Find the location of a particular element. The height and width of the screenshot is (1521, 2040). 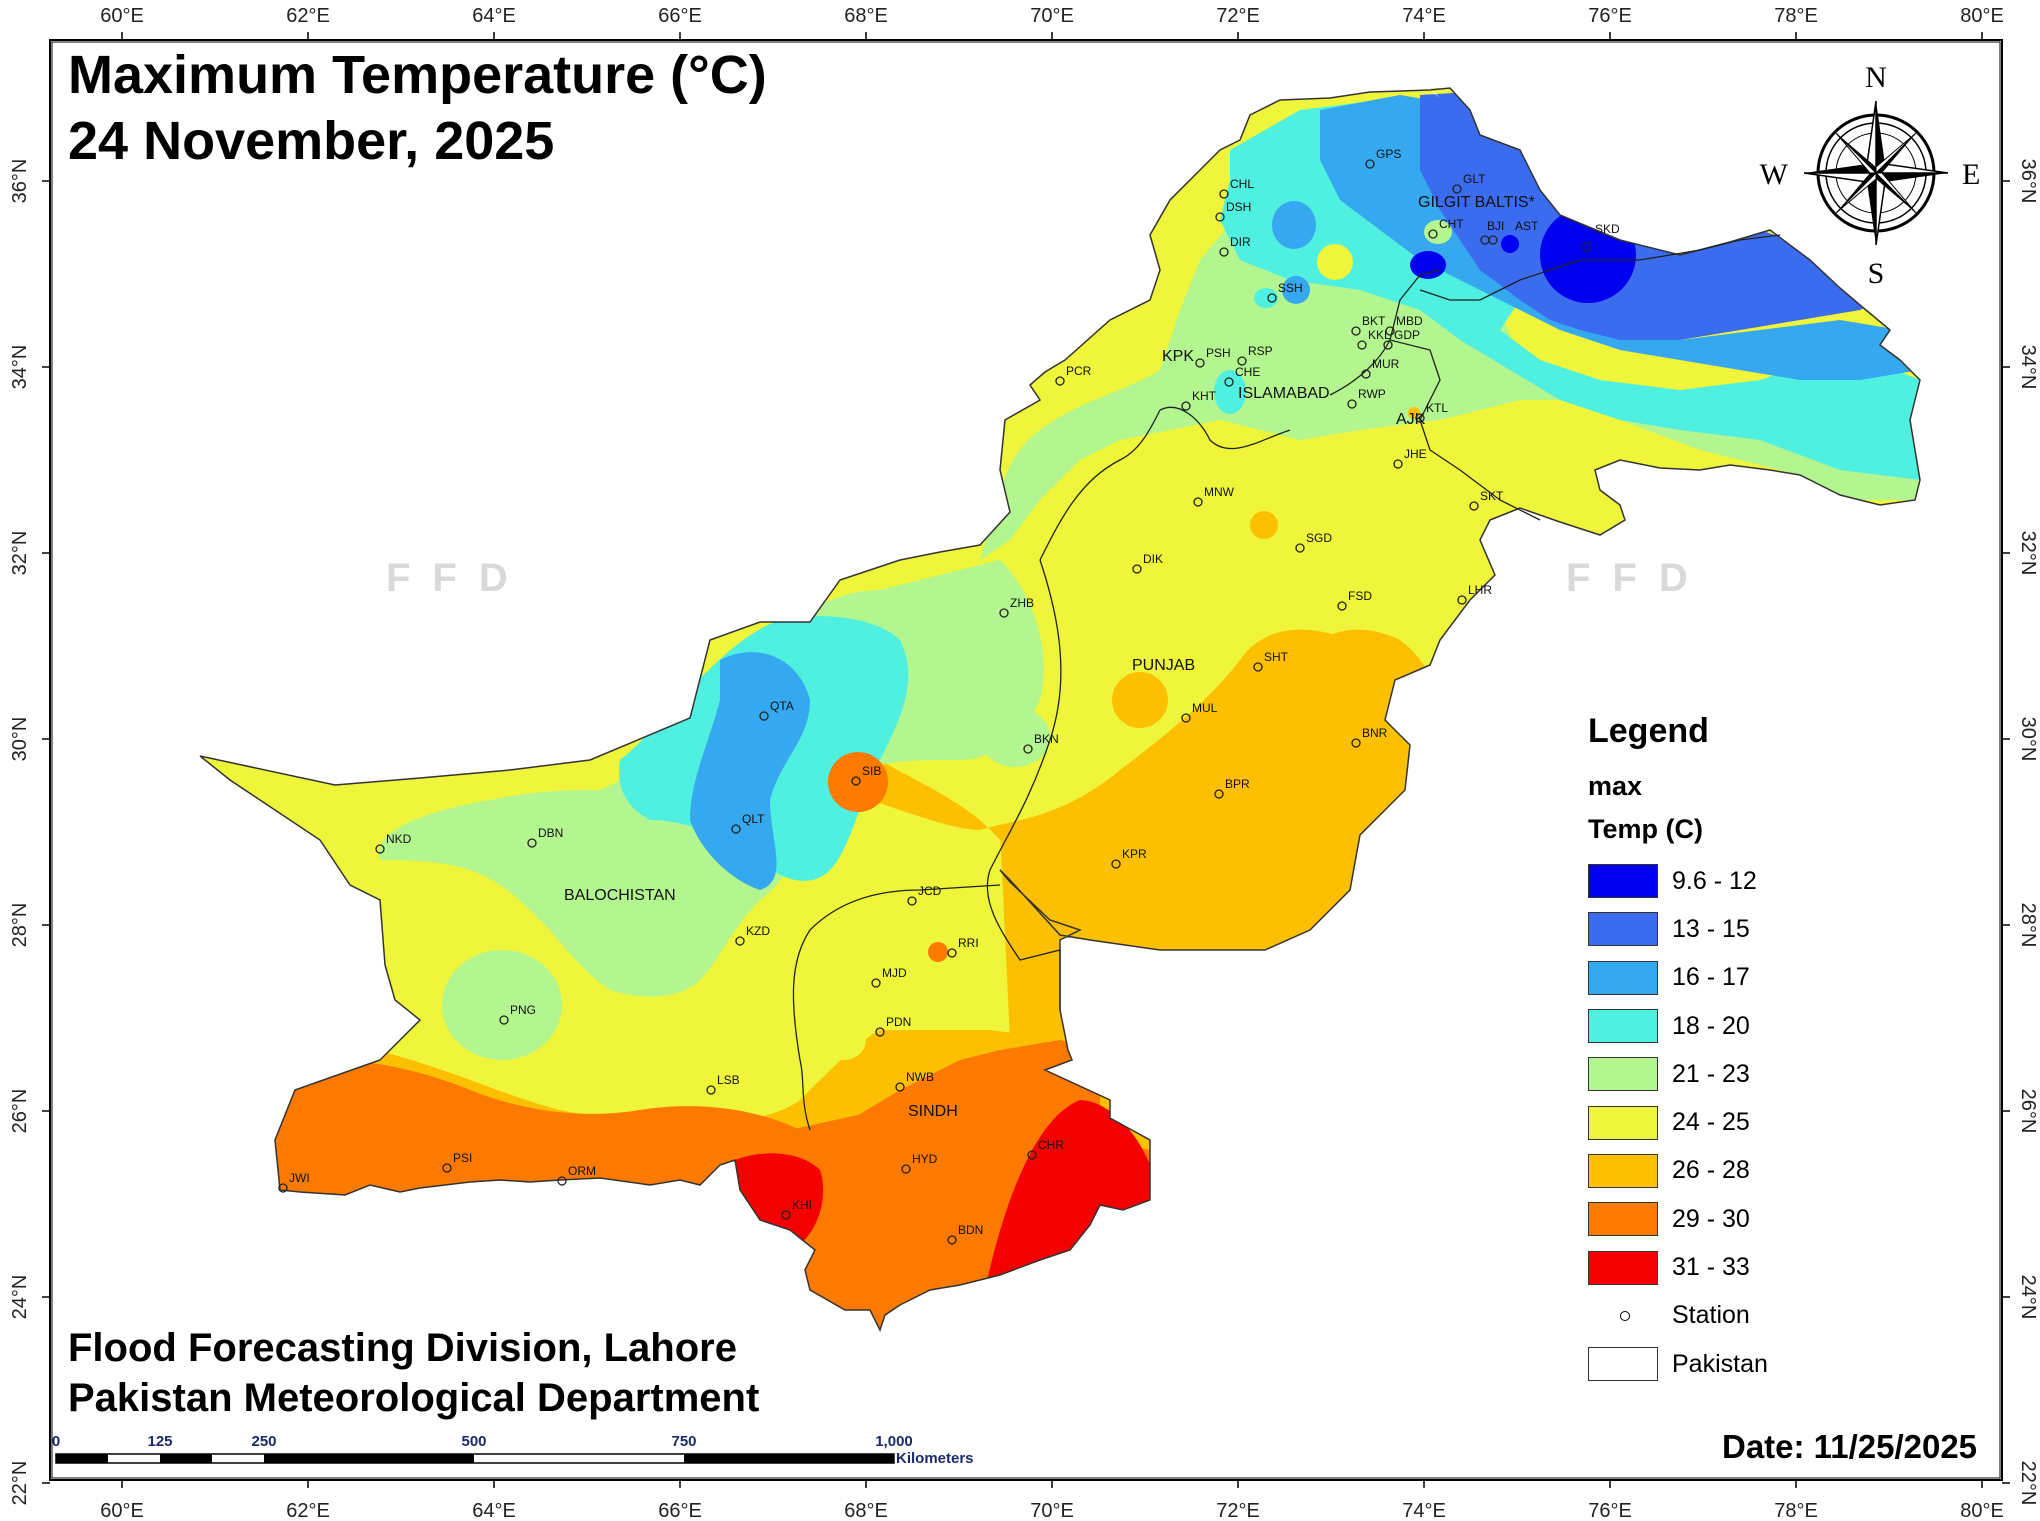

longitude-label: 62°E is located at coordinates (308, 1510).